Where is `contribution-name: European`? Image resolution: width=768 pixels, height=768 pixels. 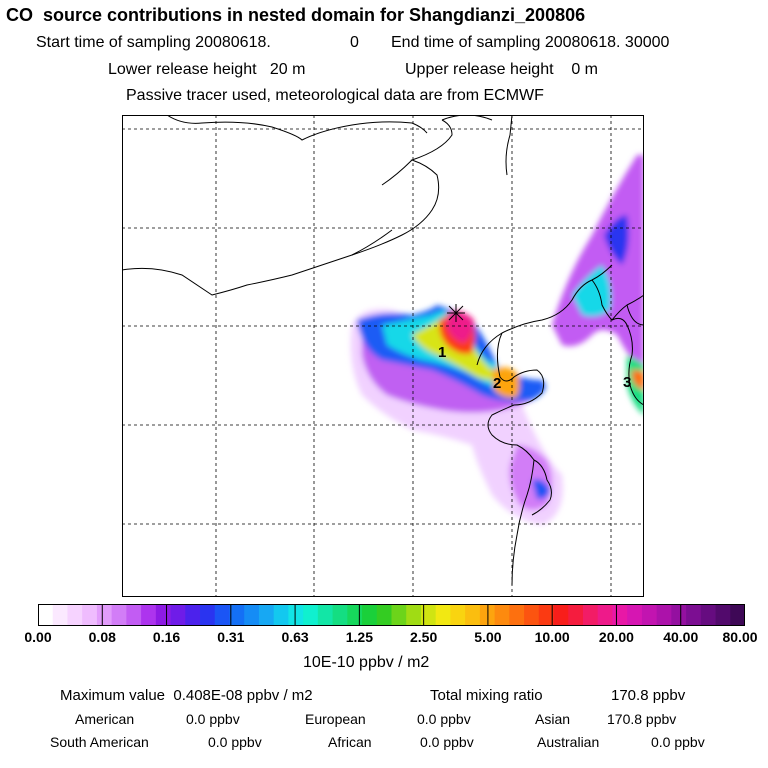
contribution-name: European is located at coordinates (335, 719).